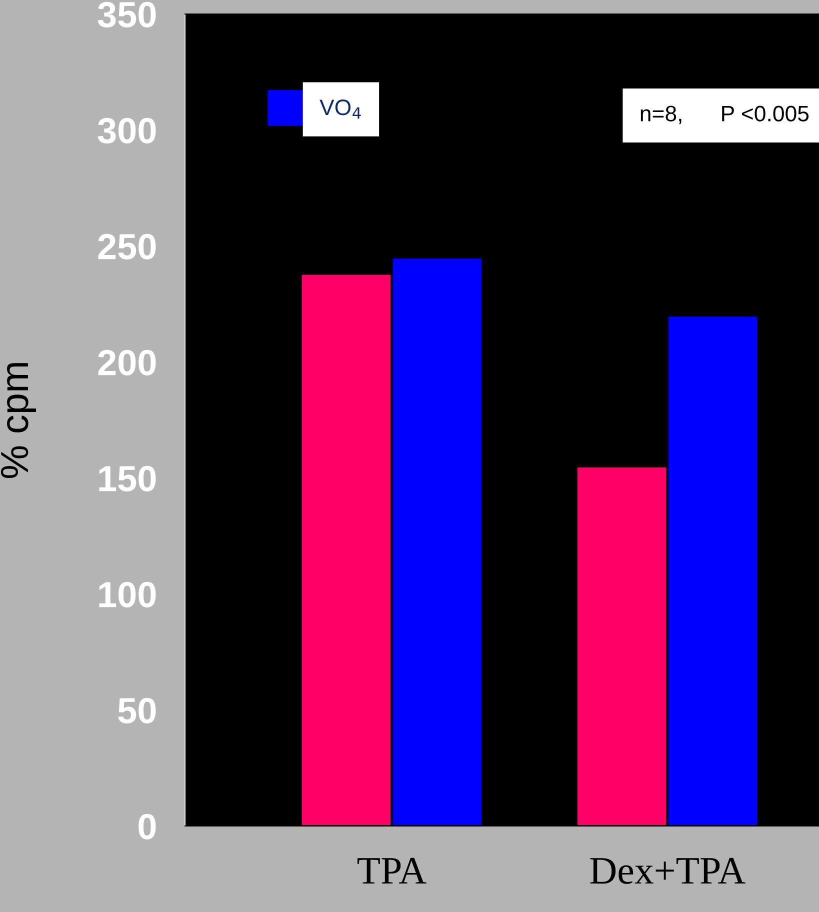 The image size is (819, 912). Describe the element at coordinates (127, 15) in the screenshot. I see `y-tick-label: 350` at that location.